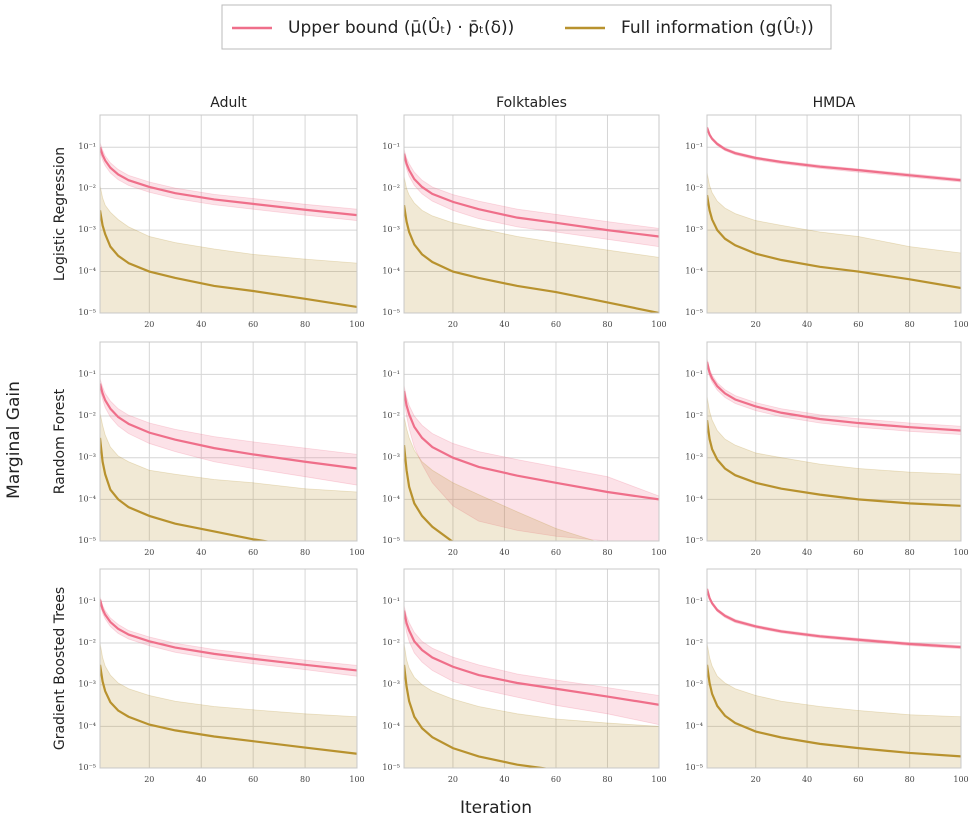  I want to click on panel-title: HMDA, so click(834, 103).